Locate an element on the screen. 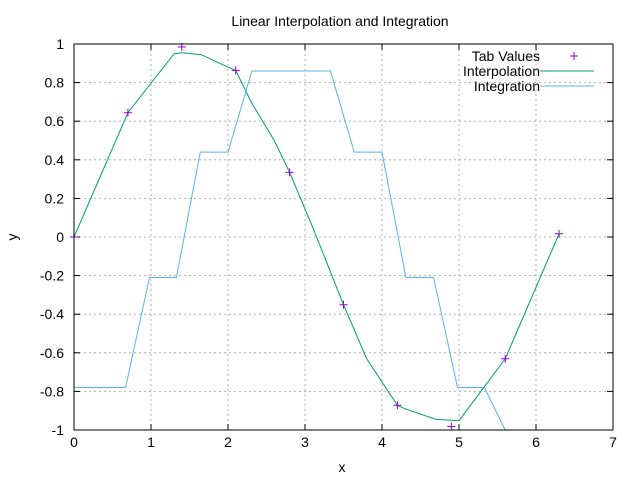 This screenshot has width=640, height=480. x-tick-label: 4 is located at coordinates (382, 442).